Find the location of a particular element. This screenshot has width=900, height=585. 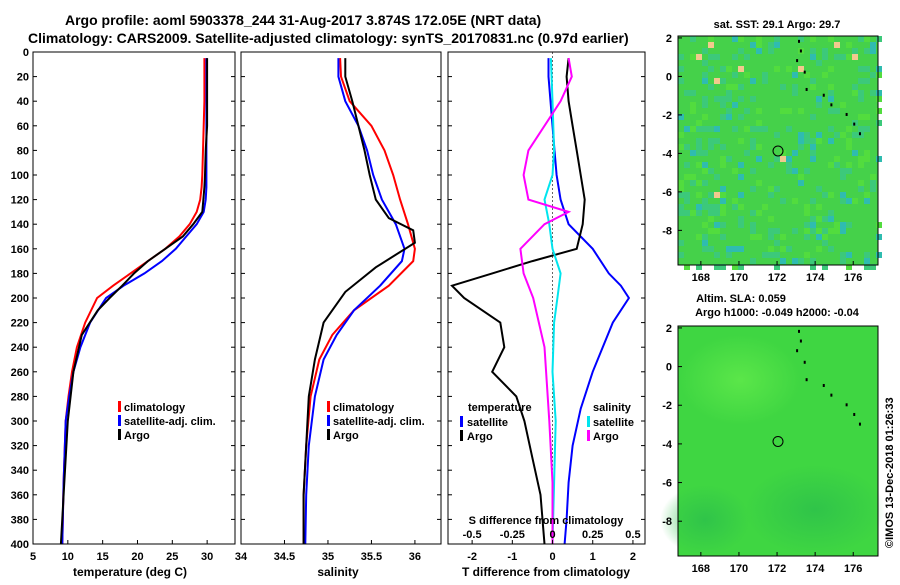

sst-map-coastline is located at coordinates (828, 87).